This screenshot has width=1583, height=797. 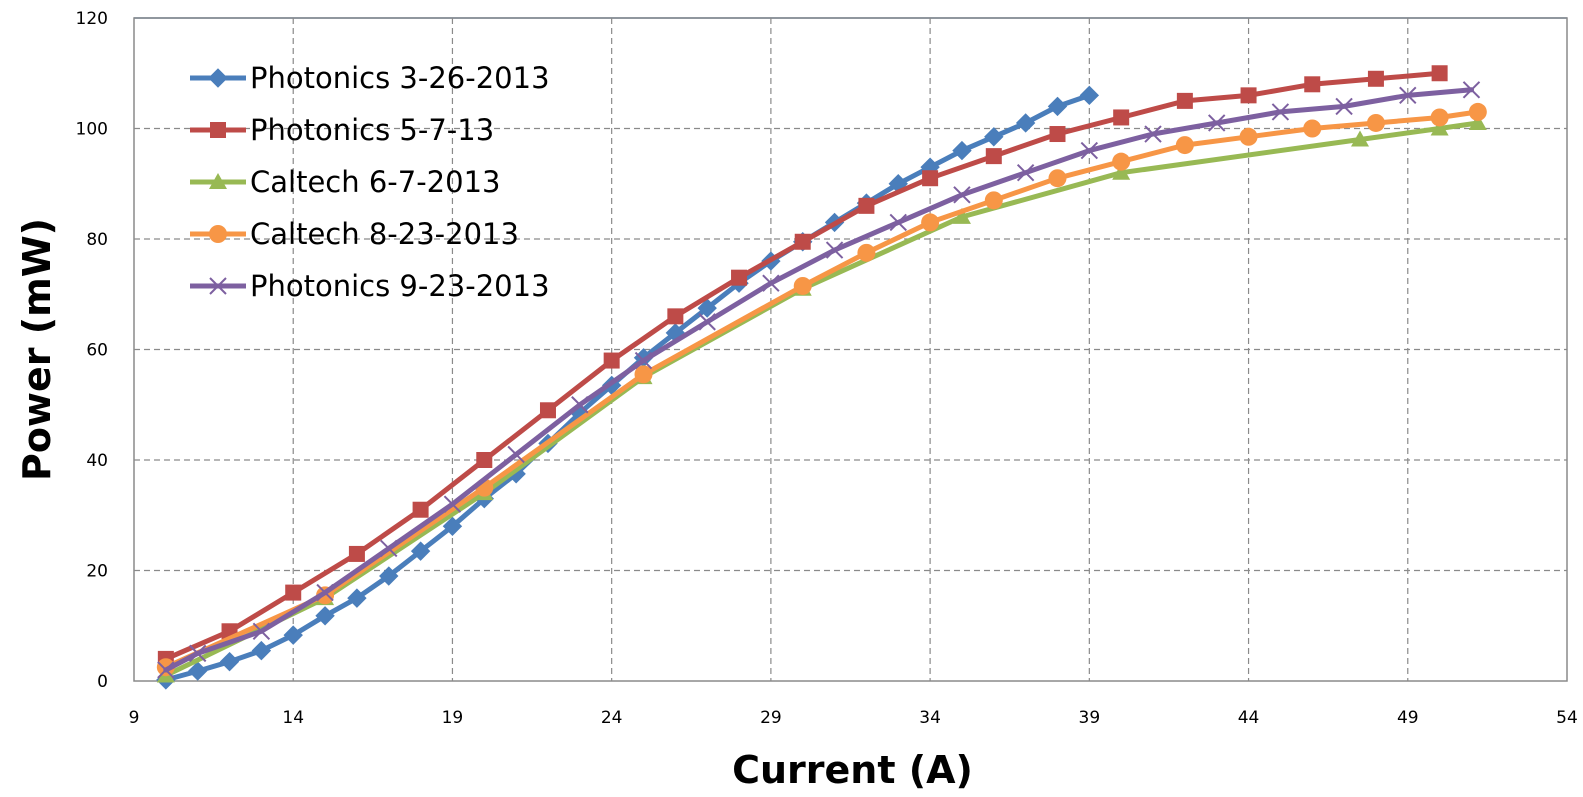 I want to click on y-tick-label: 0, so click(x=102, y=682).